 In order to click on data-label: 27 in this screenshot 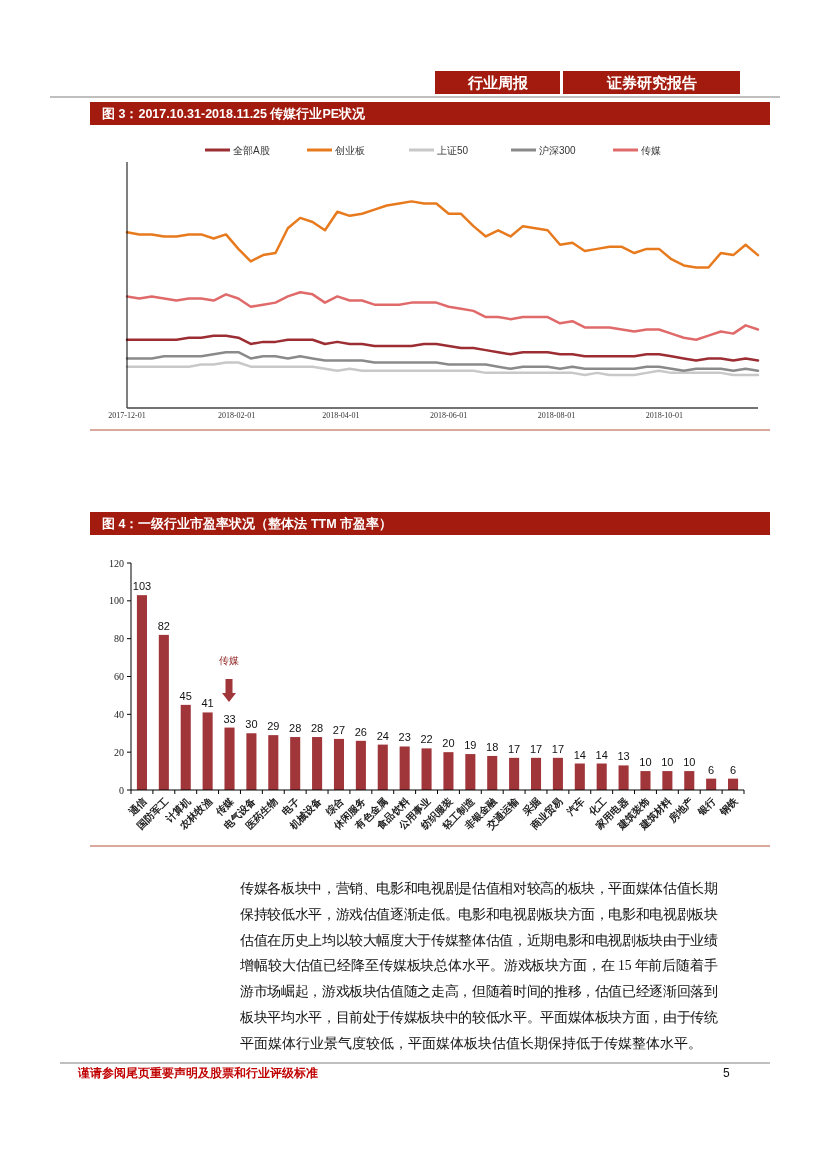, I will do `click(339, 729)`.